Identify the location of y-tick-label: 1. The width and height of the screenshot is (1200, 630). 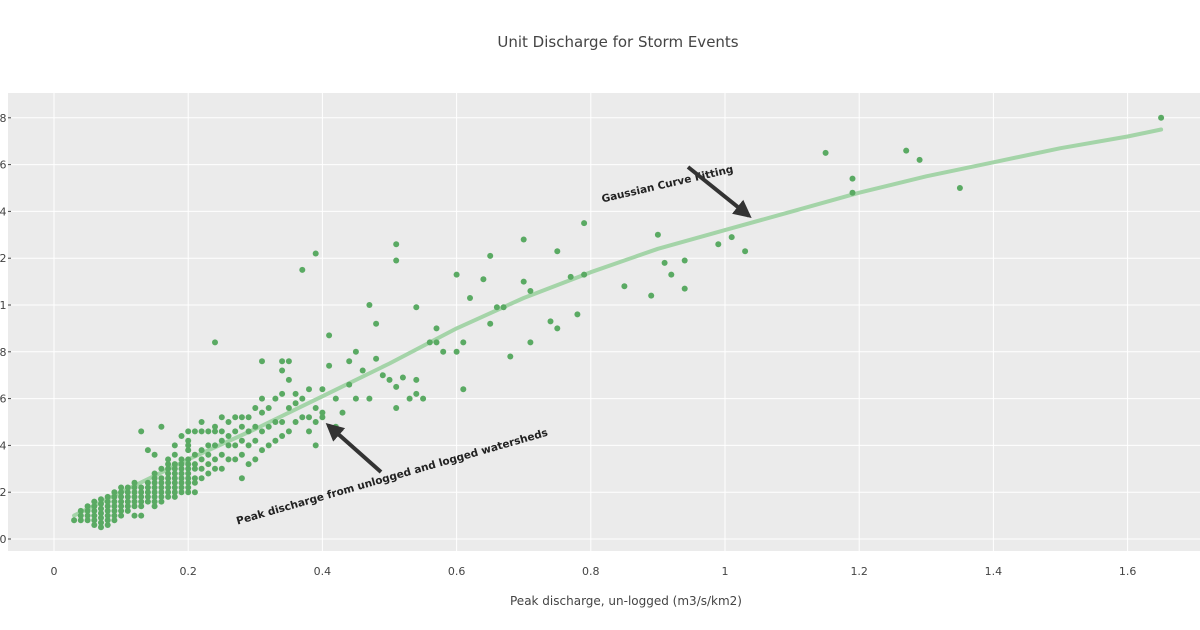
(3, 305).